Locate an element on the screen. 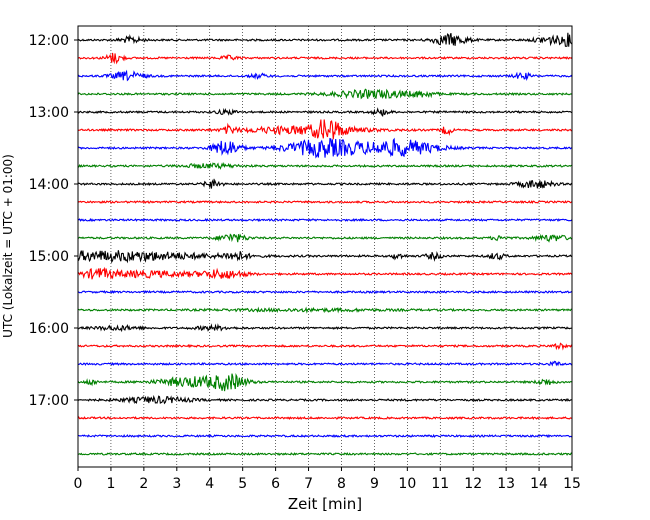 The height and width of the screenshot is (520, 650). y-tick-label: 14:00 is located at coordinates (49, 185).